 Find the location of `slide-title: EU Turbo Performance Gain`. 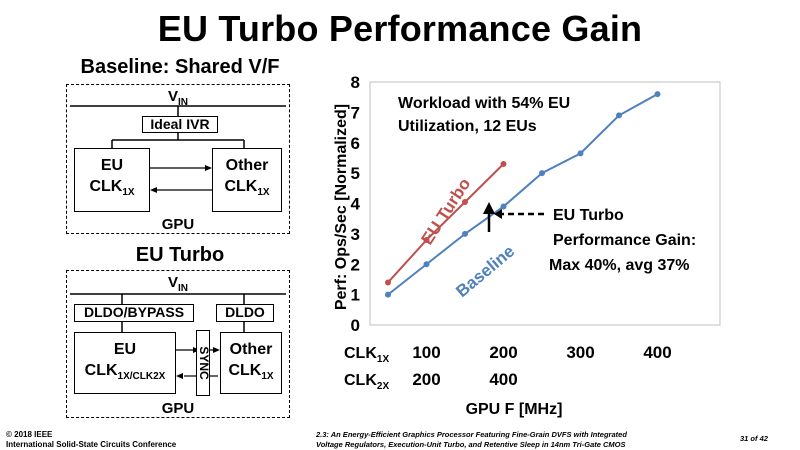

slide-title: EU Turbo Performance Gain is located at coordinates (400, 28).